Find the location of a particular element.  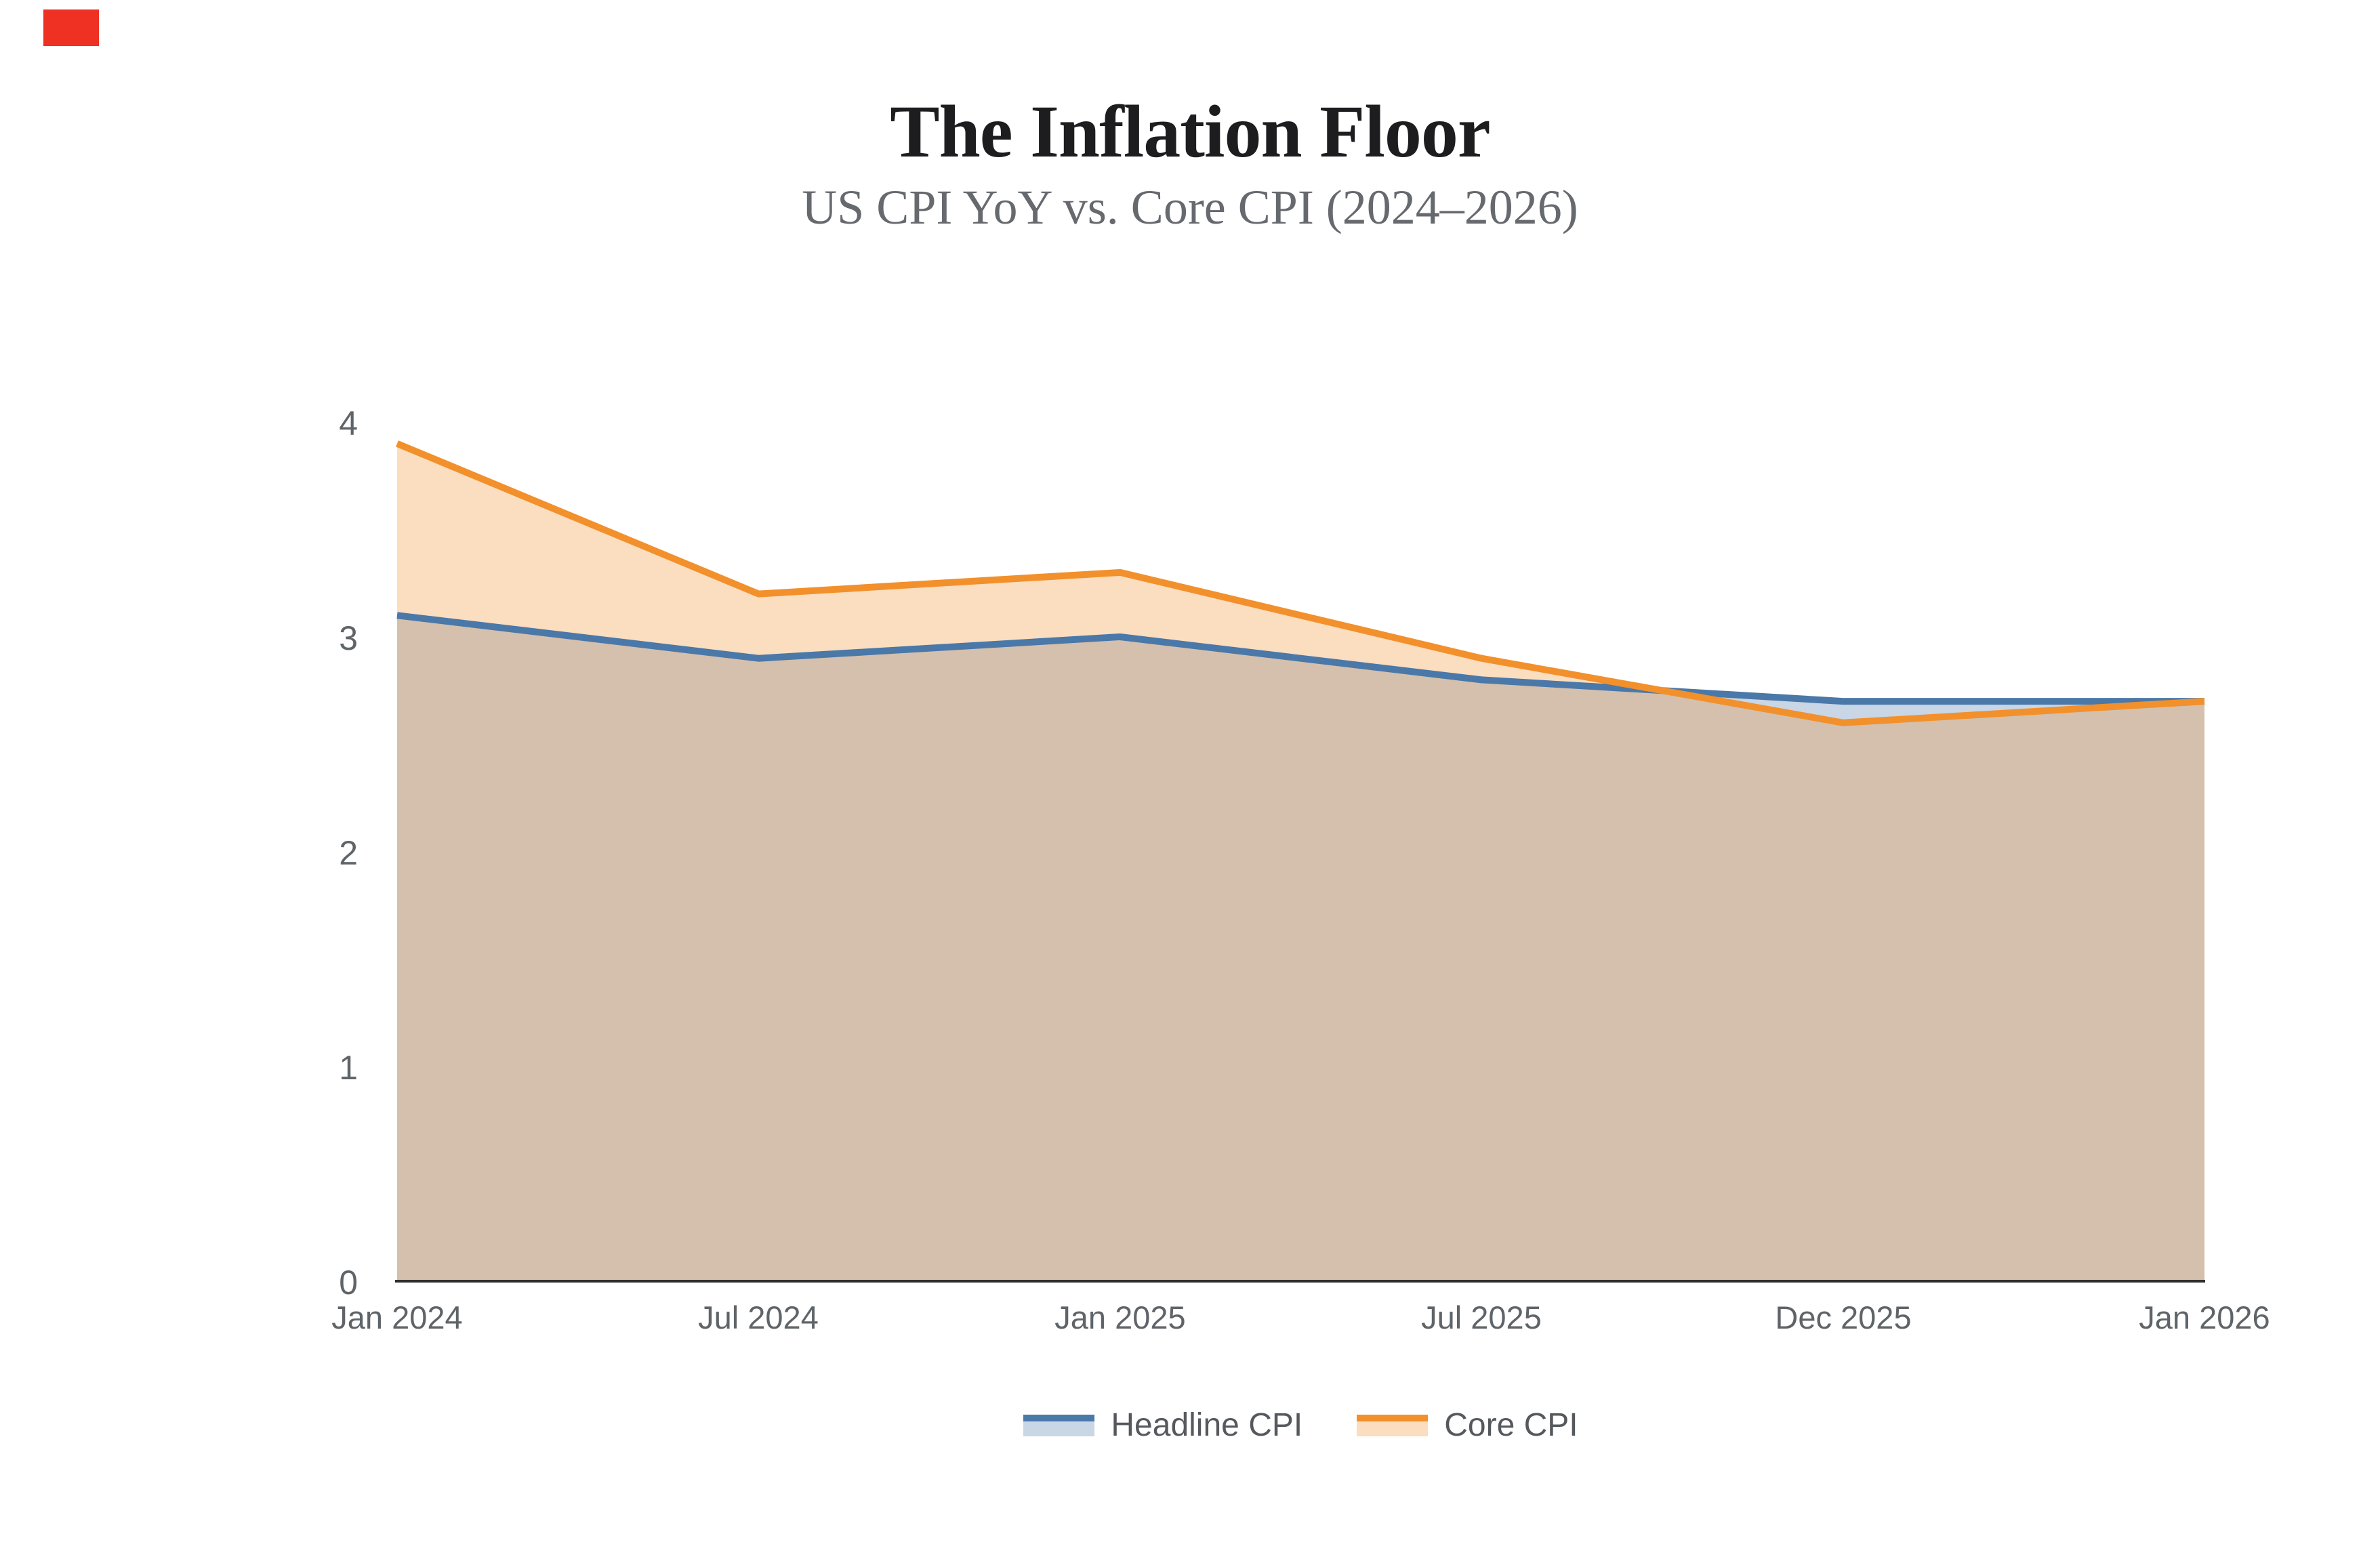

legend-item-headline-cpi: Headline CPI is located at coordinates (1163, 1426).